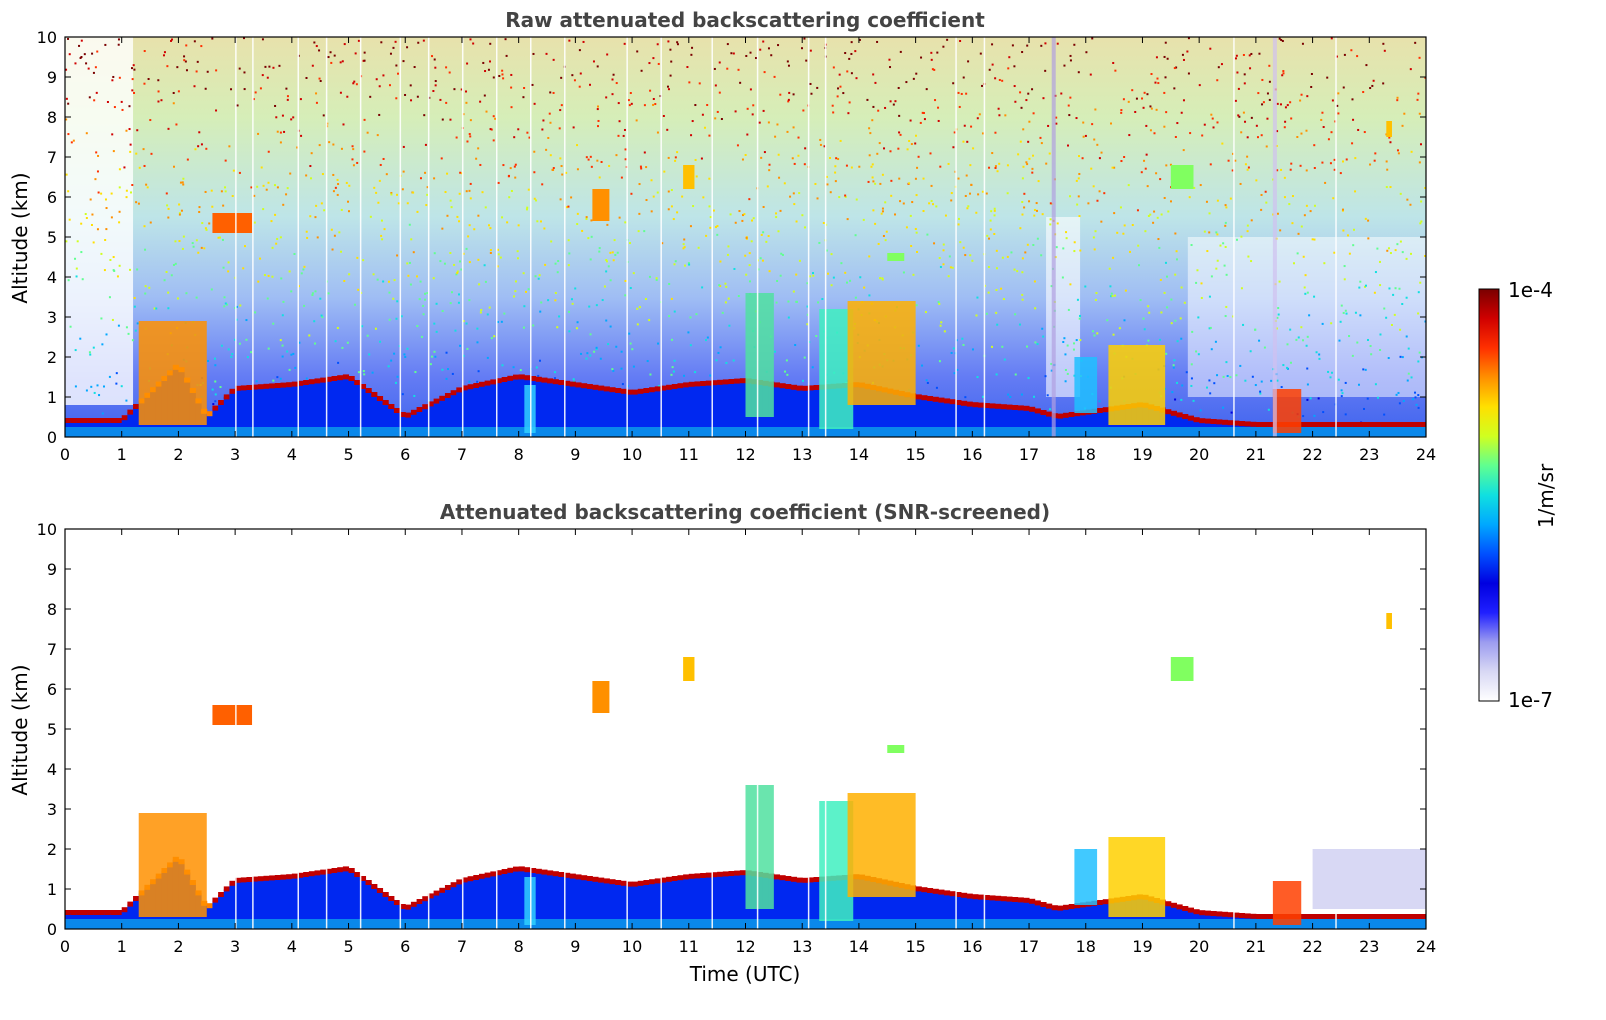  Describe the element at coordinates (632, 946) in the screenshot. I see `bottom-x-tick-label: 10` at that location.